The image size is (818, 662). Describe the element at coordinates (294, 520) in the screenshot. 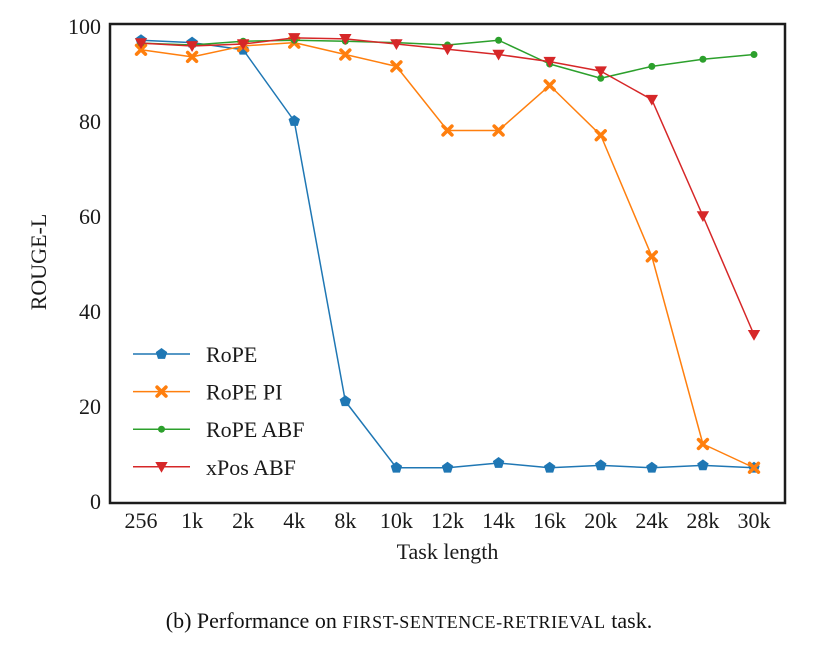

I see `x-tick-label: 4k` at that location.